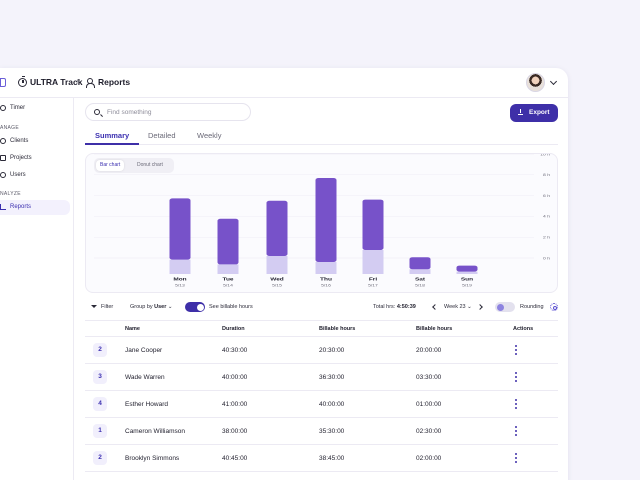 The width and height of the screenshot is (640, 480). What do you see at coordinates (134, 165) in the screenshot?
I see `chart-type-toggle: Bar chart Donut chart` at bounding box center [134, 165].